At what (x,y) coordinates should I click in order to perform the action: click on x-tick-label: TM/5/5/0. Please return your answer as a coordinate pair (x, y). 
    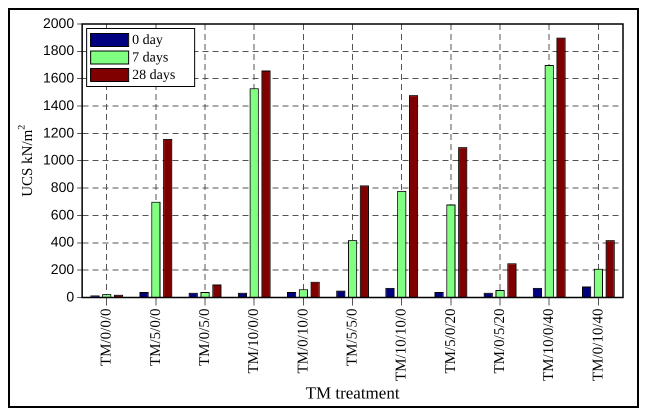
    Looking at the image, I should click on (352, 337).